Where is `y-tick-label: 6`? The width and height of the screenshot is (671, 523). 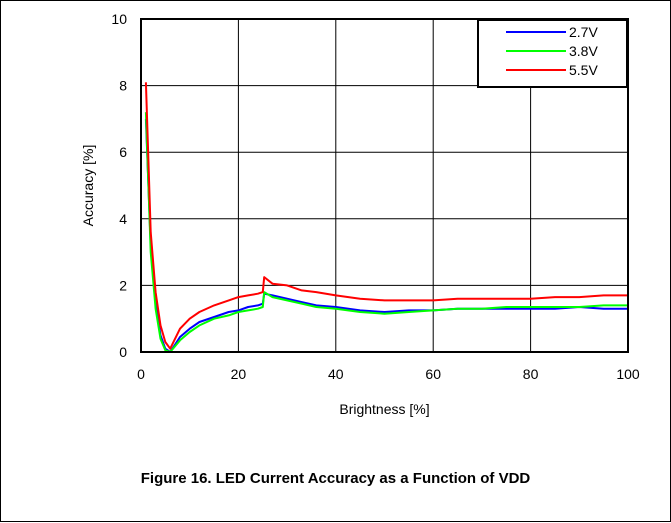
y-tick-label: 6 is located at coordinates (123, 152).